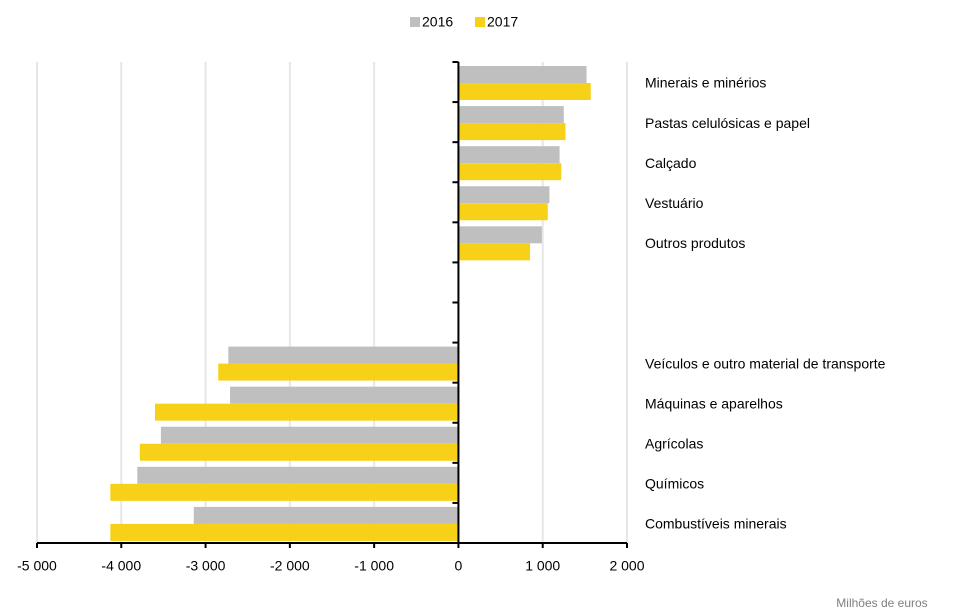 Image resolution: width=960 pixels, height=615 pixels. Describe the element at coordinates (674, 443) in the screenshot. I see `category-label: Agrícolas` at that location.